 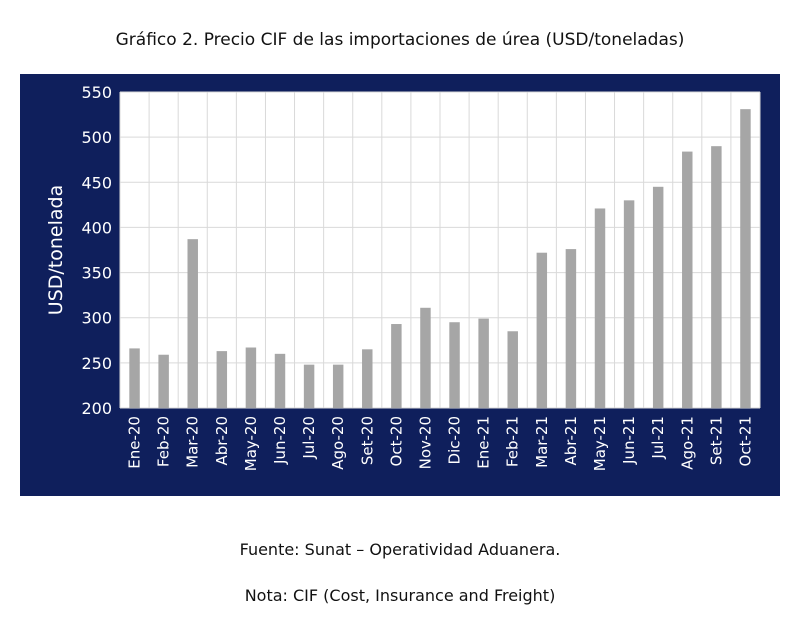 What do you see at coordinates (193, 442) in the screenshot?
I see `x-tick-label: Mar-20` at bounding box center [193, 442].